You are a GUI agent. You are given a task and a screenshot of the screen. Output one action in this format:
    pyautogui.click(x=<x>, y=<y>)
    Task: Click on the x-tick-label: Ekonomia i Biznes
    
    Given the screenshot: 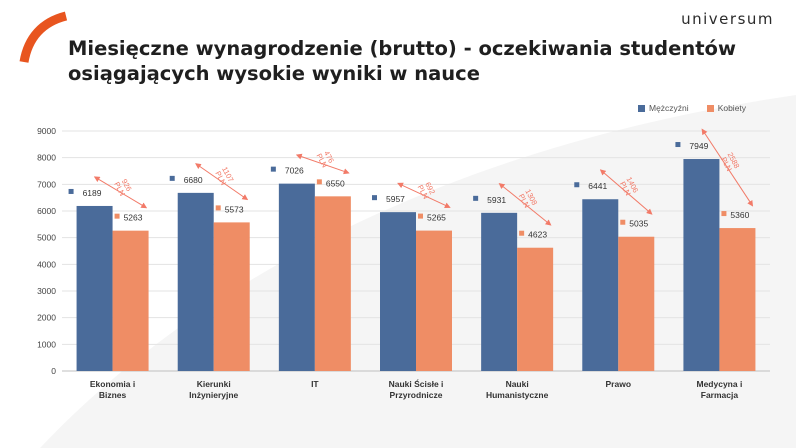 What is the action you would take?
    pyautogui.click(x=112, y=389)
    